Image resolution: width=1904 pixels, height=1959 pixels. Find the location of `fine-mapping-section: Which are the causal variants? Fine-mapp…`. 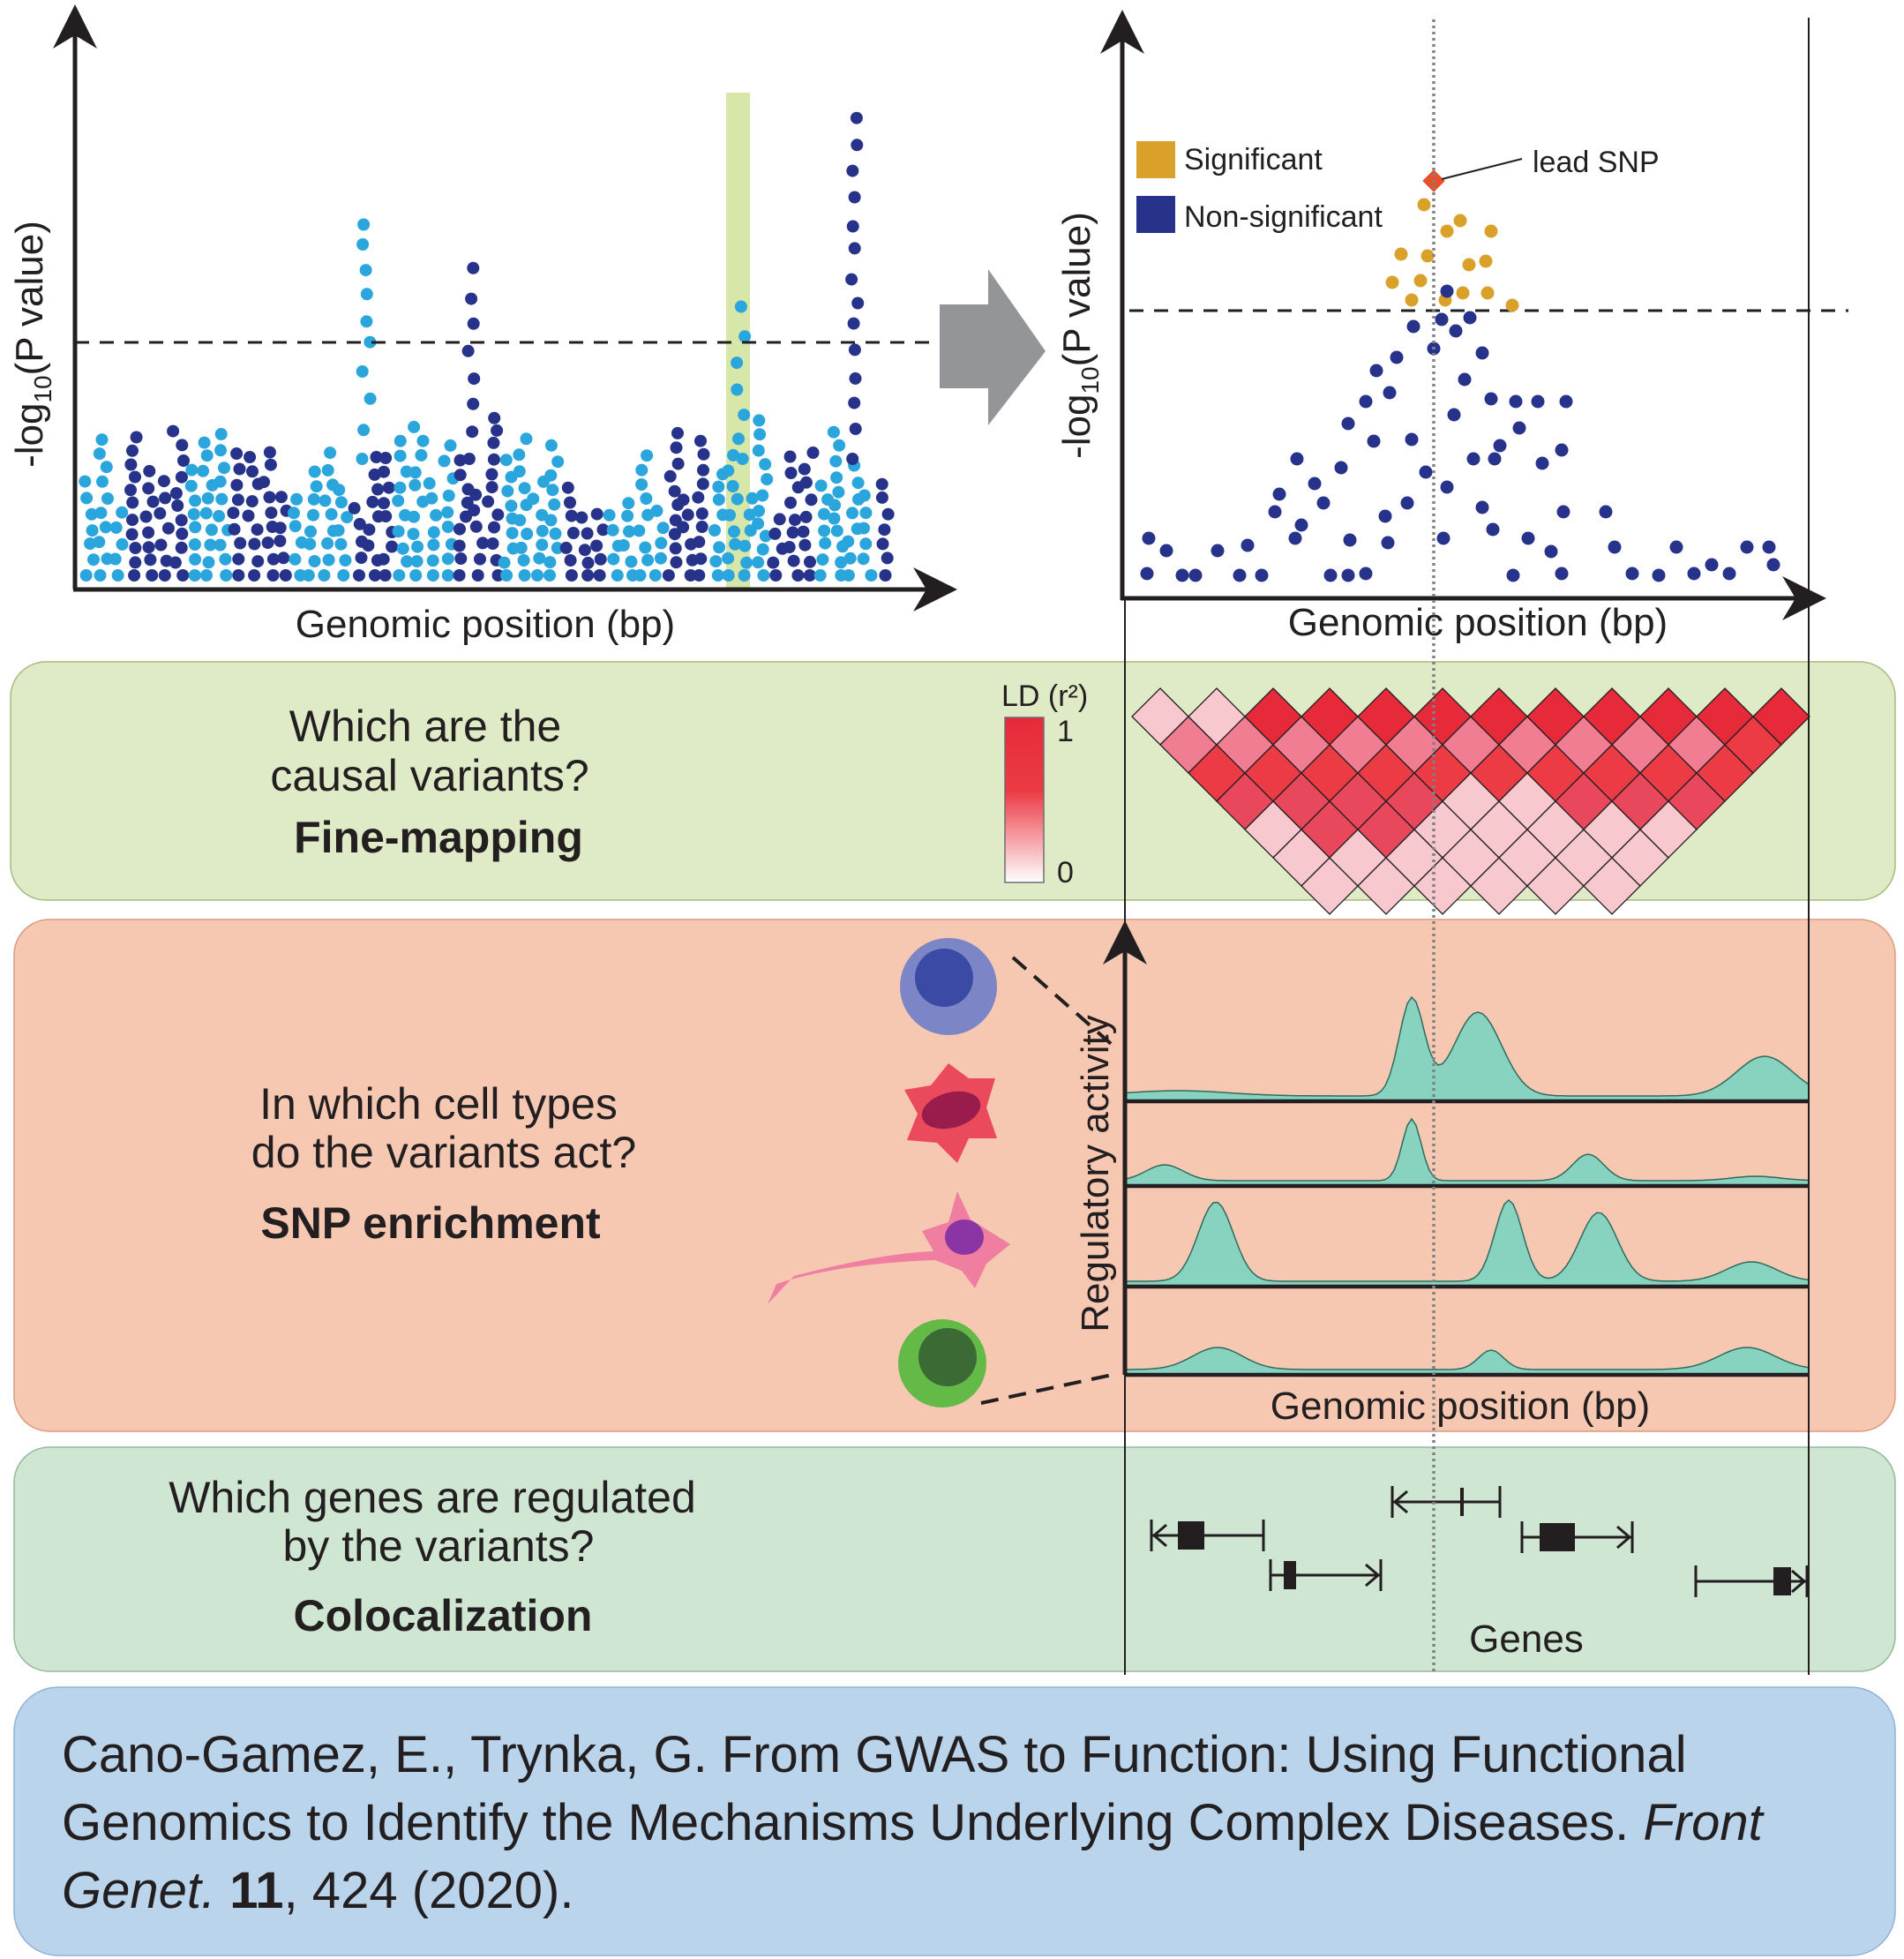

fine-mapping-section: Which are the causal variants? Fine-mapp… is located at coordinates (1040, 797).